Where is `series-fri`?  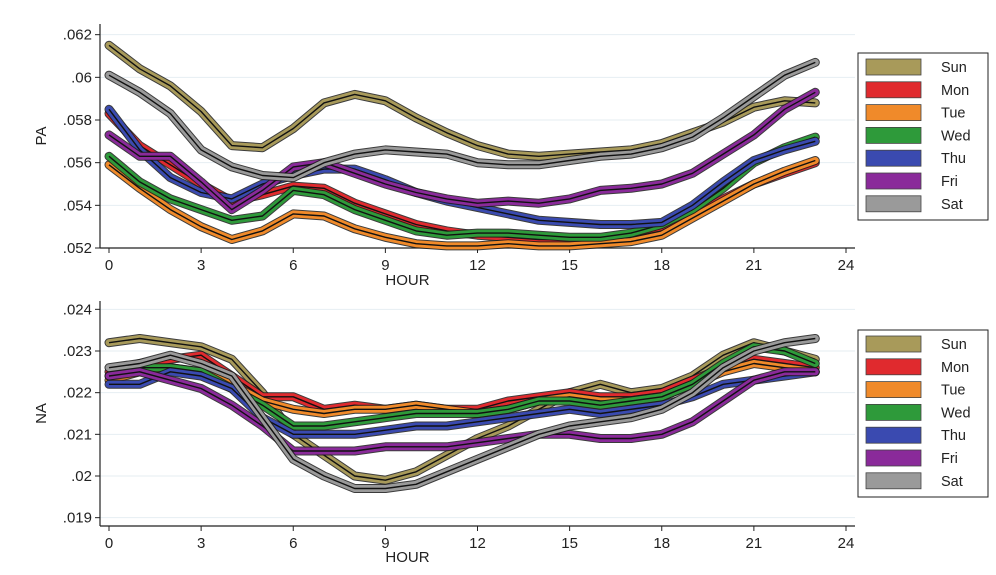
series-fri is located at coordinates (462, 411).